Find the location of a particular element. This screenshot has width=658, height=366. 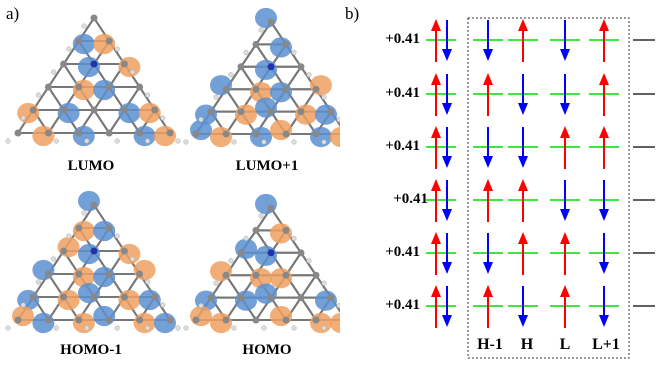

orbital-title-homo: HOMO is located at coordinates (267, 350).